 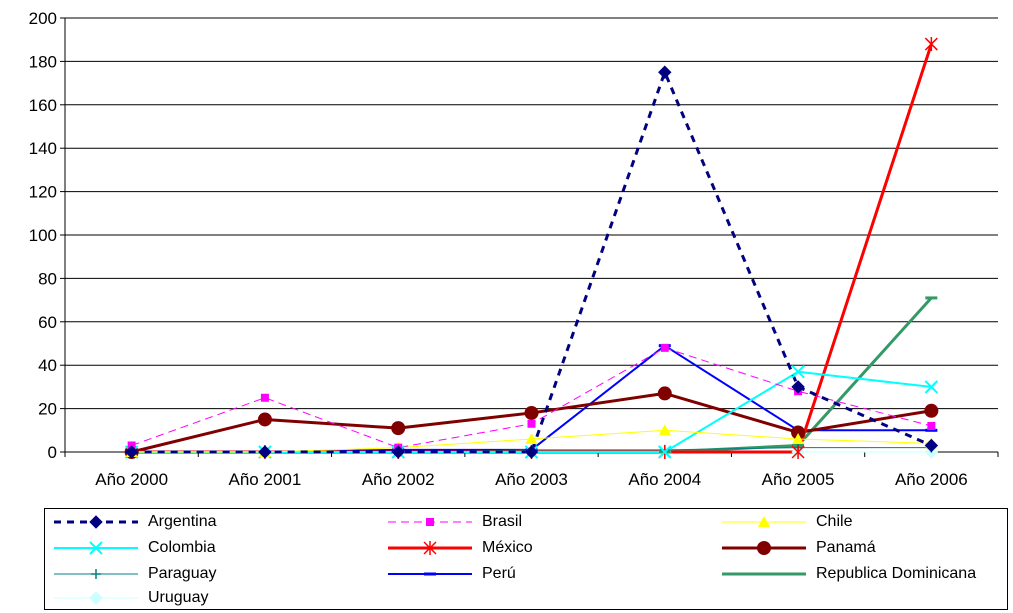 What do you see at coordinates (864, 522) in the screenshot?
I see `legend-item: Chile` at bounding box center [864, 522].